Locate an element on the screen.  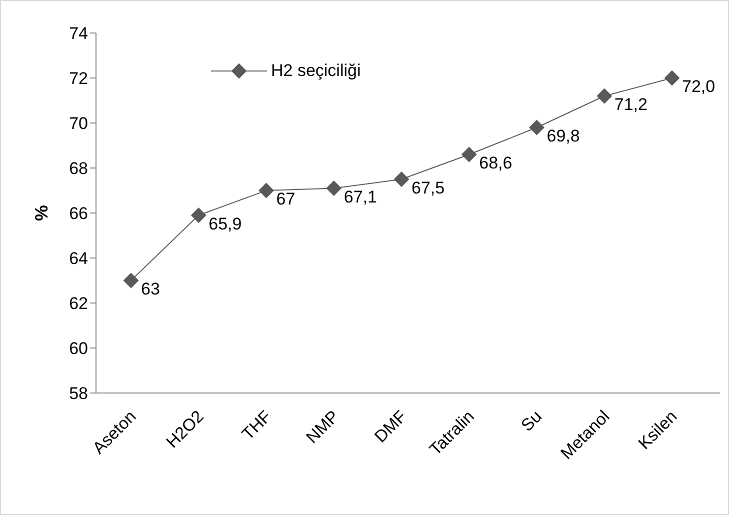
data-label: 63 is located at coordinates (150, 289).